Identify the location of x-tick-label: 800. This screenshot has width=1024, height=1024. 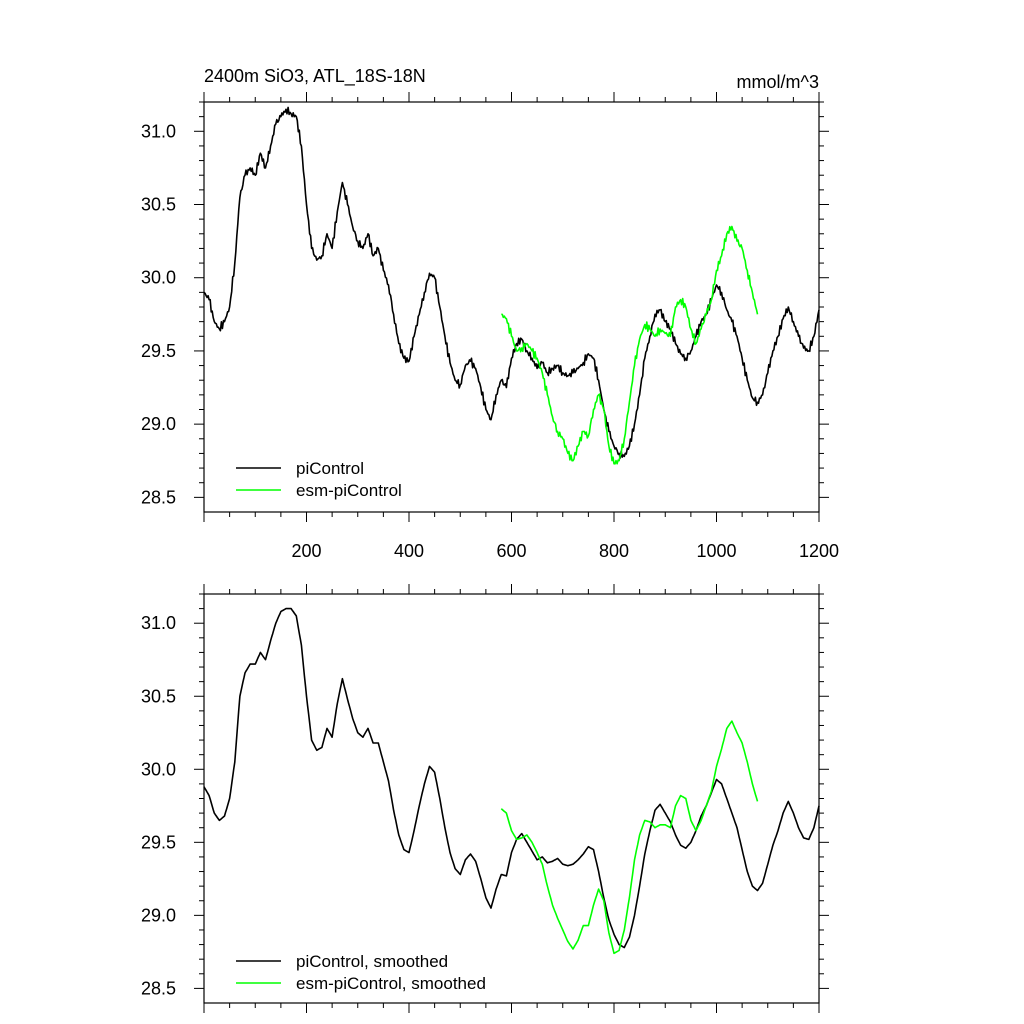
(614, 551).